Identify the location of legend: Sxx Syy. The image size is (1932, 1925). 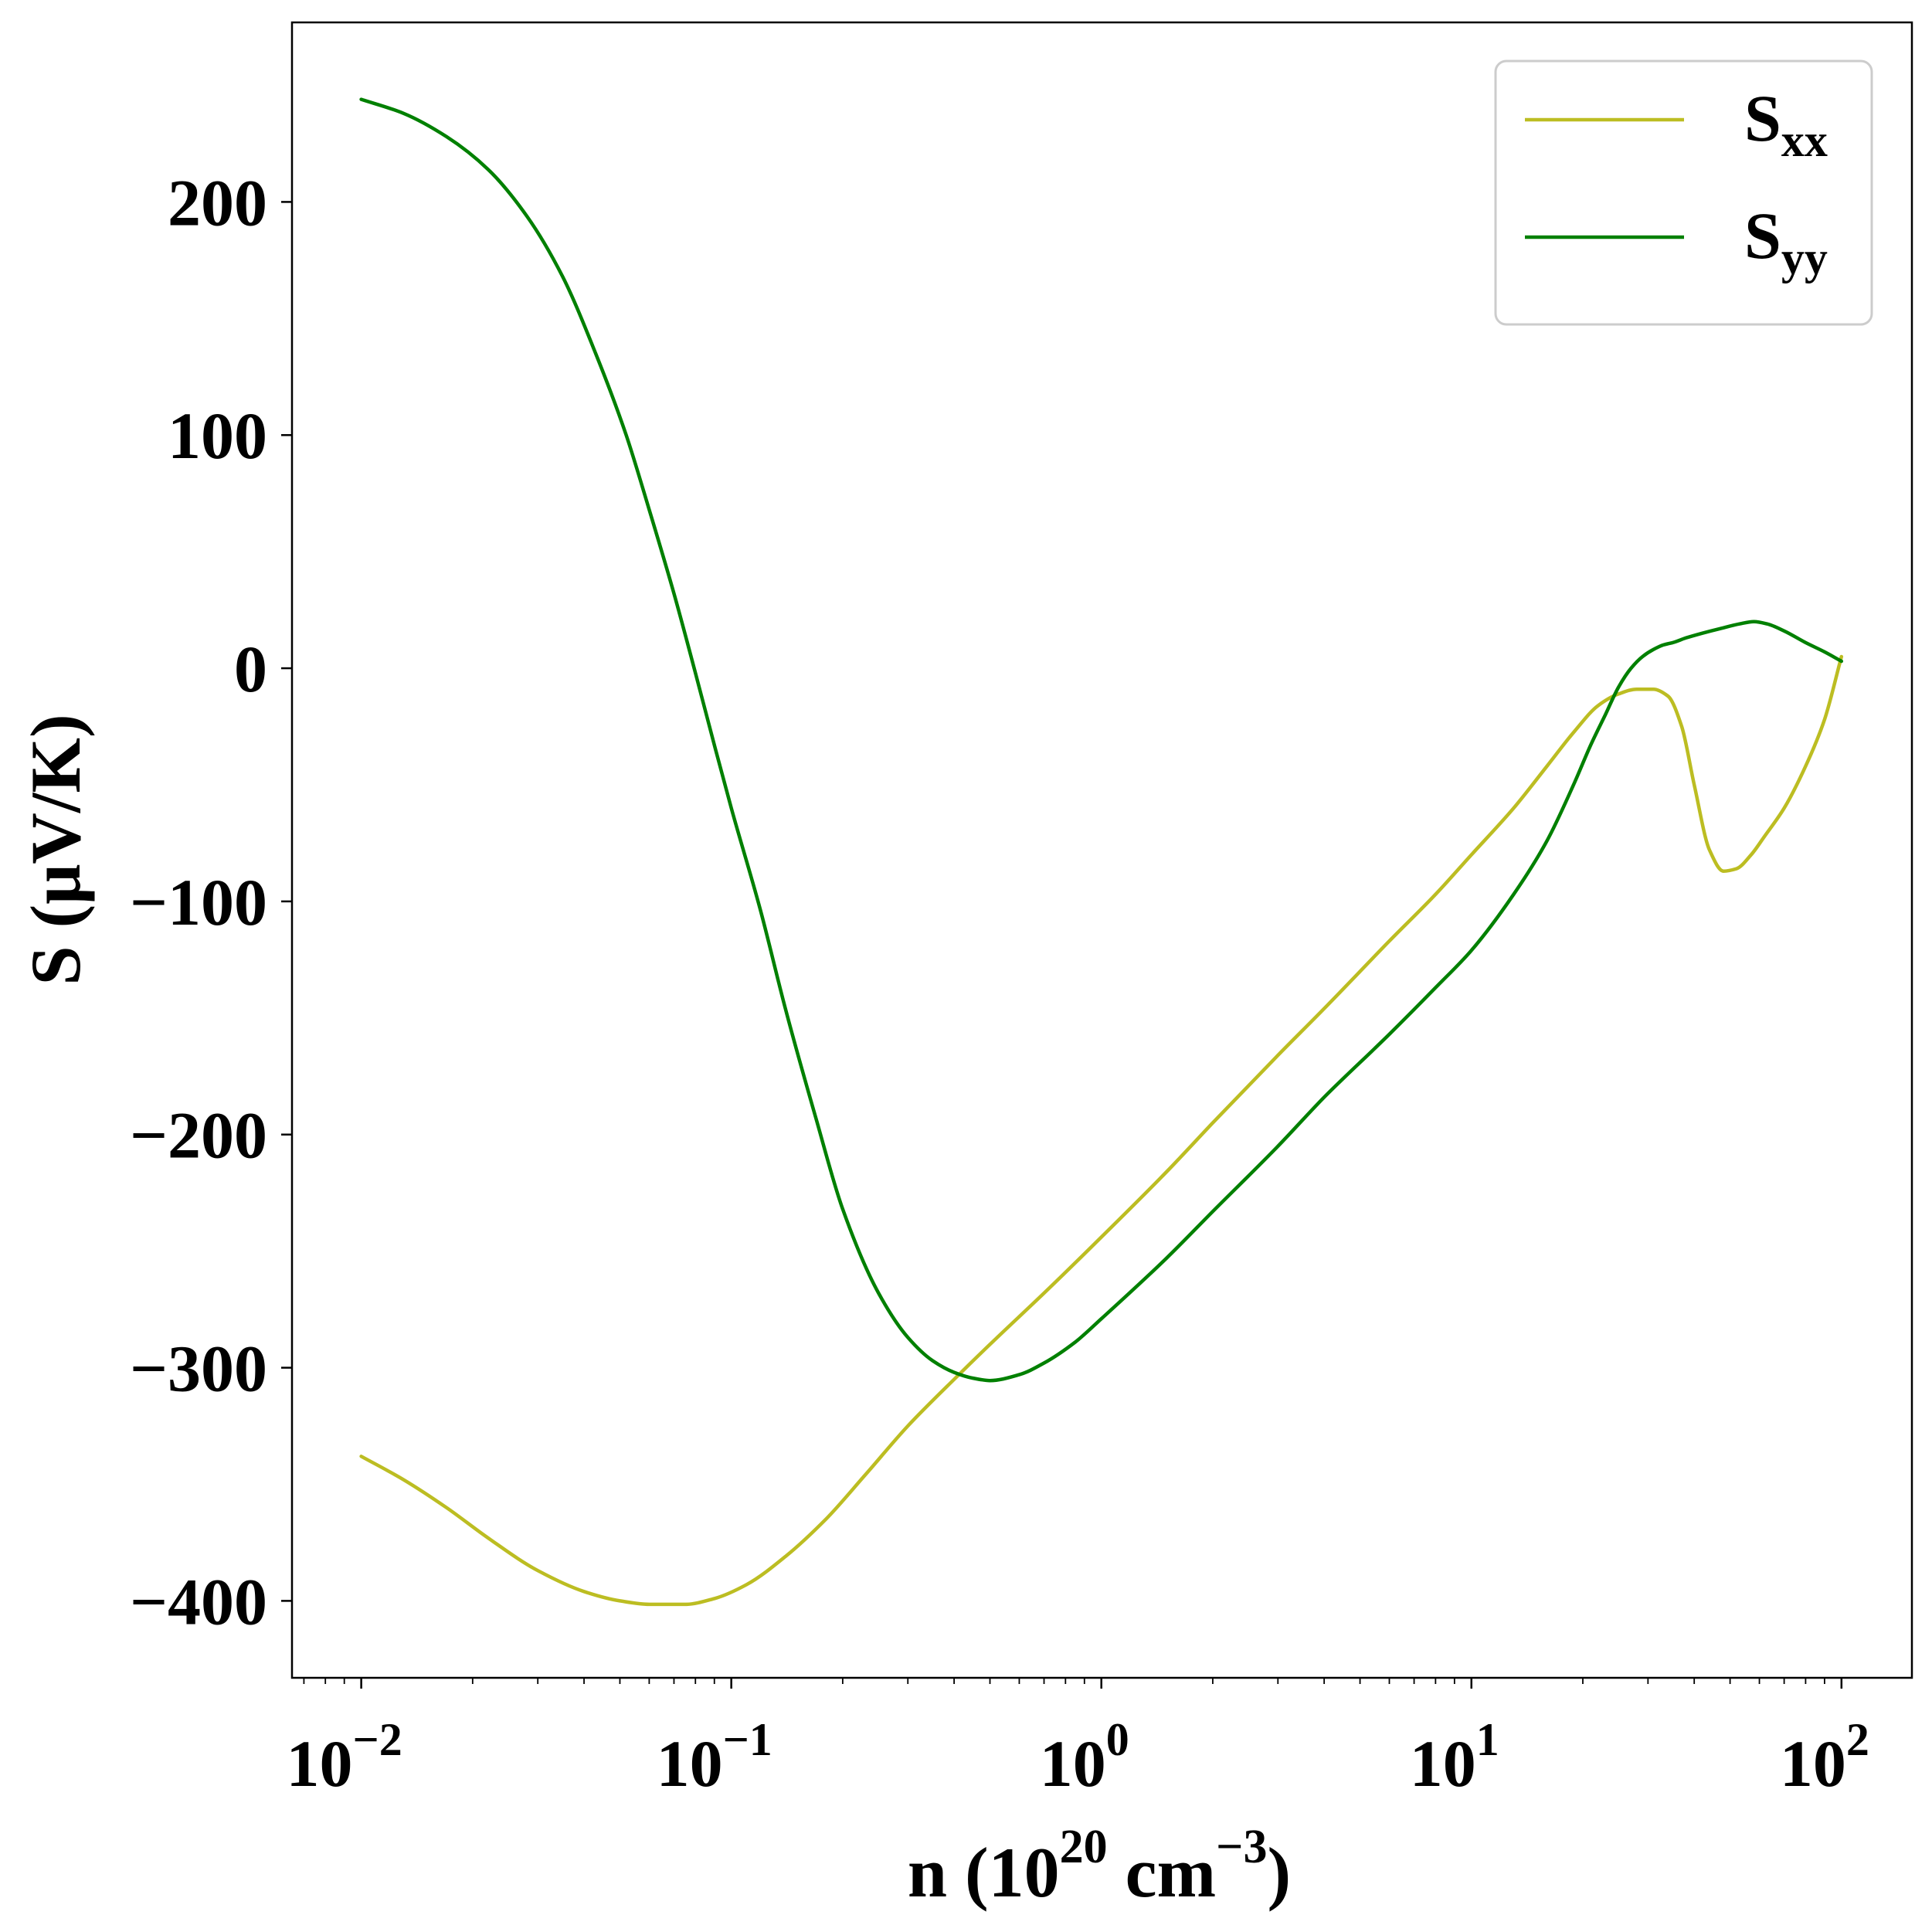
(1683, 192).